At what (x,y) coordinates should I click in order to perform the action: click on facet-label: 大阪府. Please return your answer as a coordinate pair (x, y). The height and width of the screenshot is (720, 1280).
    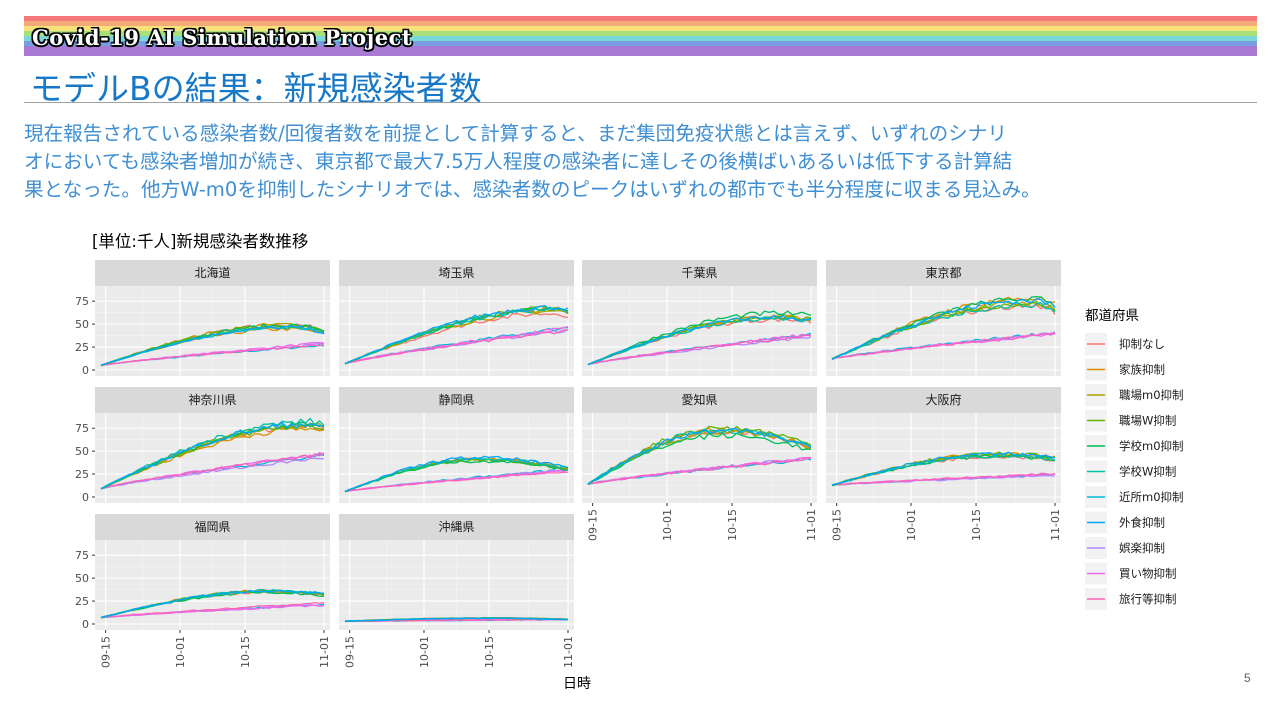
    Looking at the image, I should click on (943, 399).